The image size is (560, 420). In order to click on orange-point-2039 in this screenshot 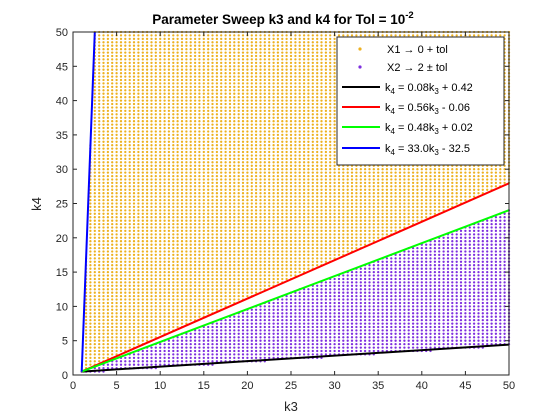, I will do `click(186, 313)`.